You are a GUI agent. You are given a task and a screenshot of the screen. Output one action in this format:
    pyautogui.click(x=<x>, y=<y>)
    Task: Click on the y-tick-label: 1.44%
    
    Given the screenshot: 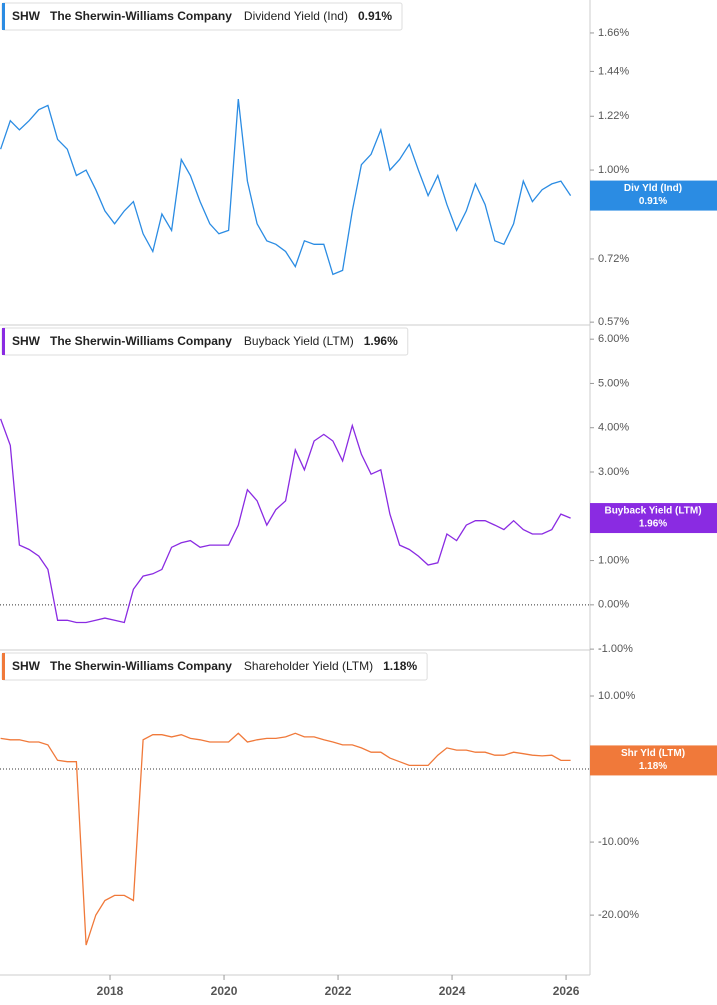 What is the action you would take?
    pyautogui.click(x=613, y=71)
    